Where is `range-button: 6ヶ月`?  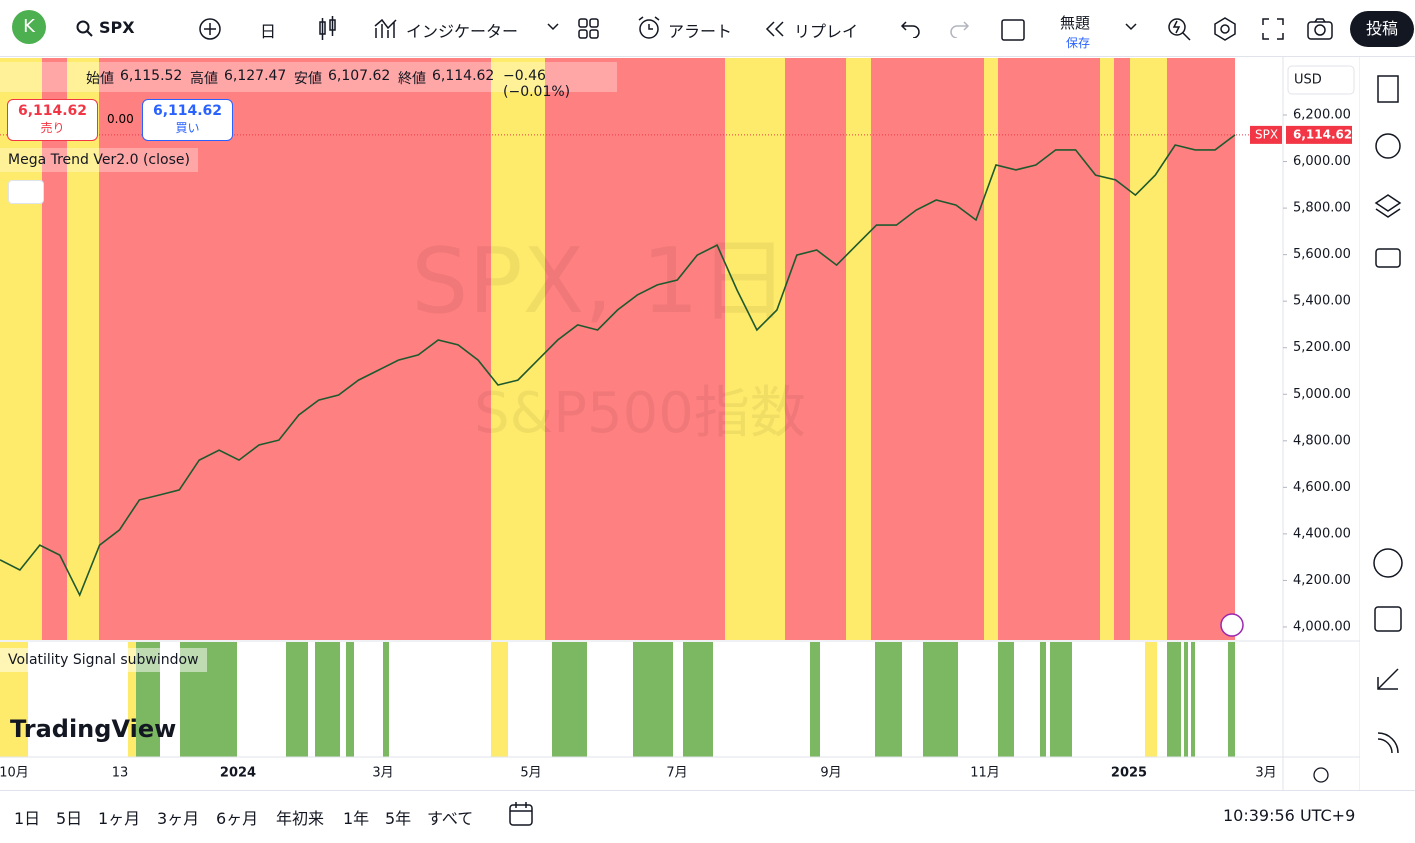
range-button: 6ヶ月 is located at coordinates (237, 818).